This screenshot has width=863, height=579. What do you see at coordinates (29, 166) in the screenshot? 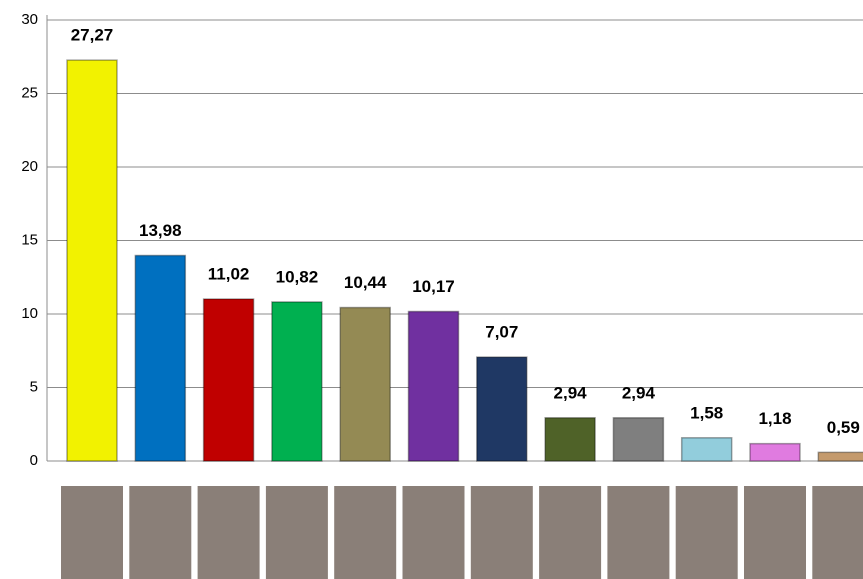
I see `y-tick-label: 20` at bounding box center [29, 166].